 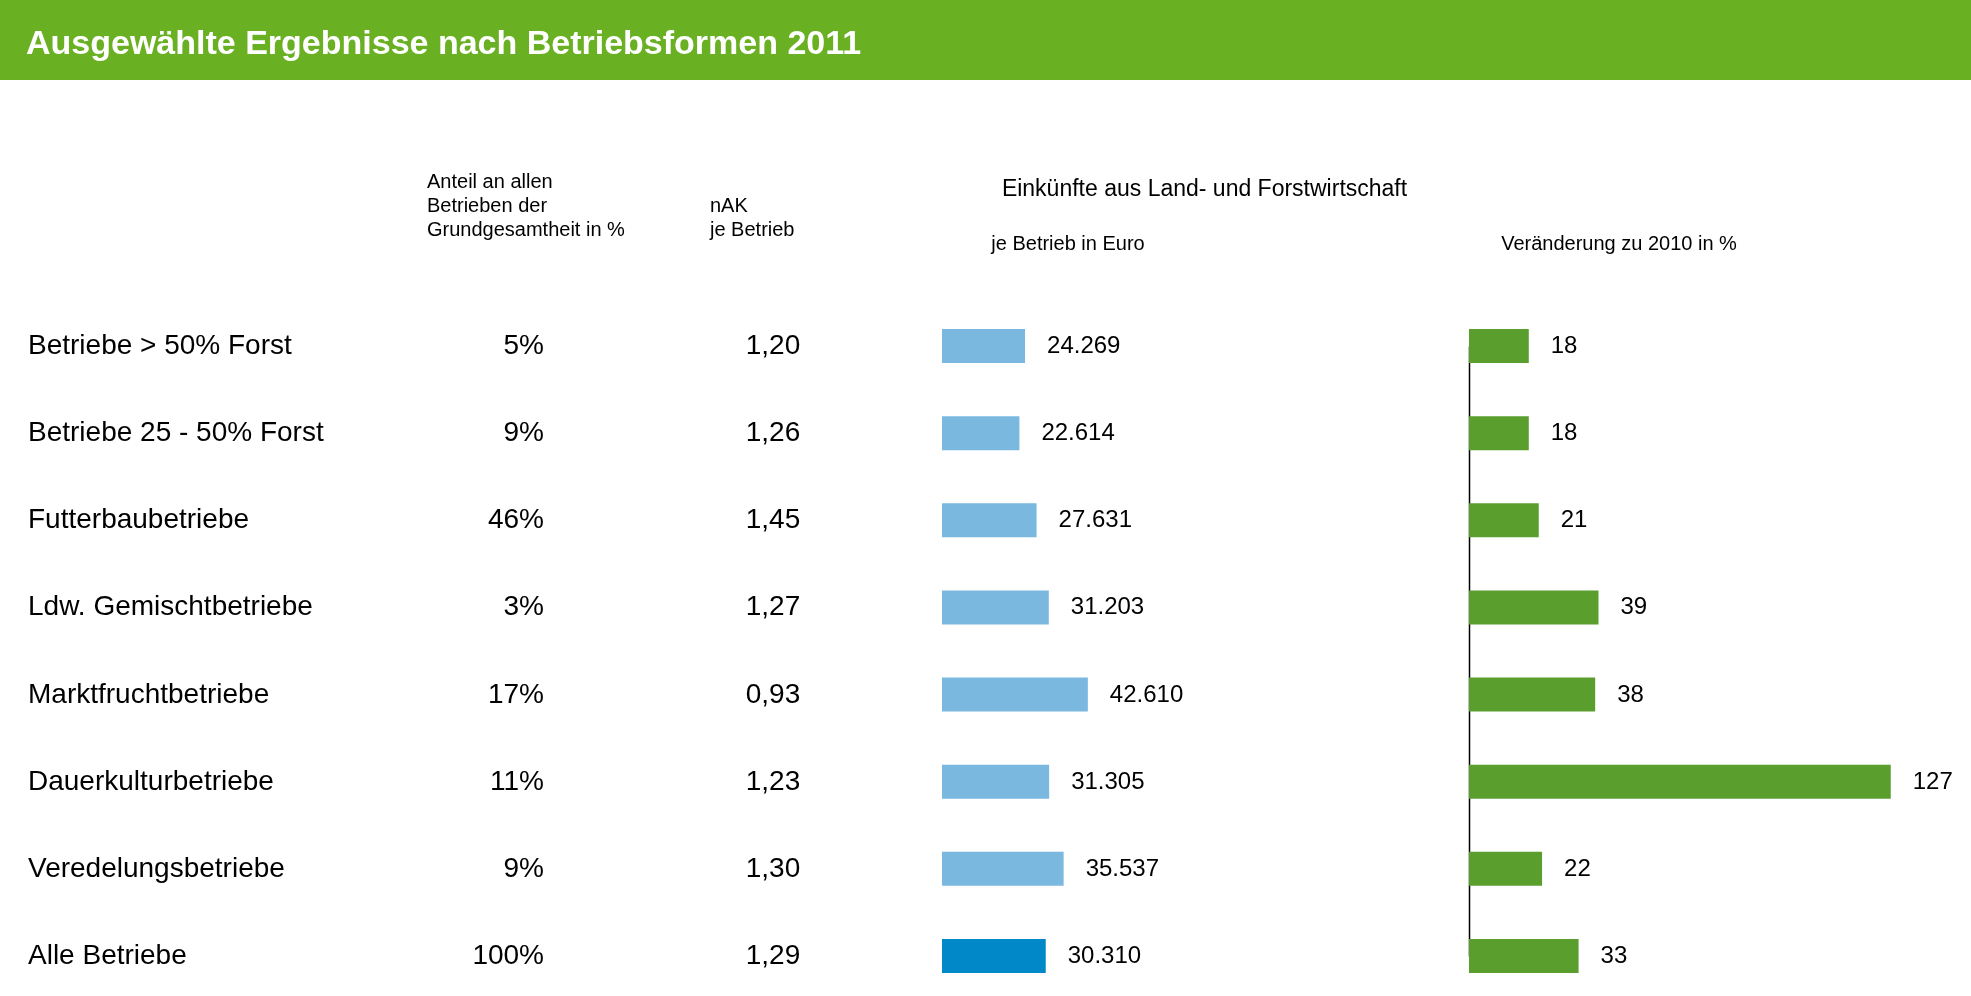 What do you see at coordinates (1630, 693) in the screenshot?
I see `data-label: 38` at bounding box center [1630, 693].